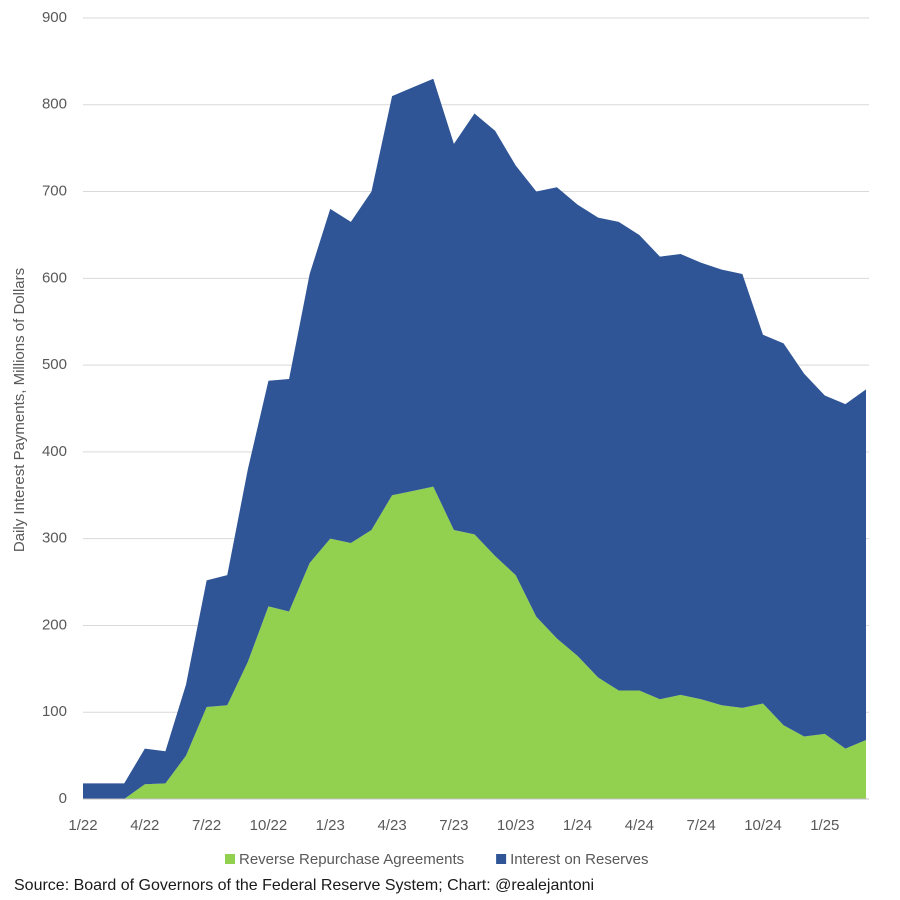 The height and width of the screenshot is (900, 900). What do you see at coordinates (54, 364) in the screenshot?
I see `y-tick-label: 500` at bounding box center [54, 364].